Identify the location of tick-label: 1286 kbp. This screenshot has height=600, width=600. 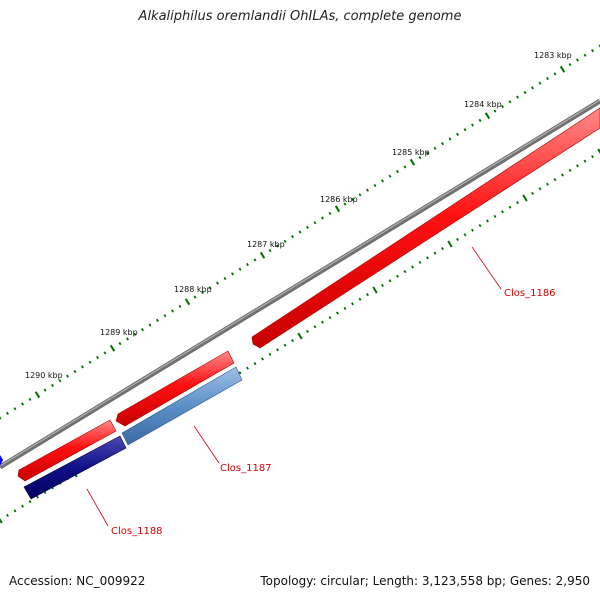
(339, 199).